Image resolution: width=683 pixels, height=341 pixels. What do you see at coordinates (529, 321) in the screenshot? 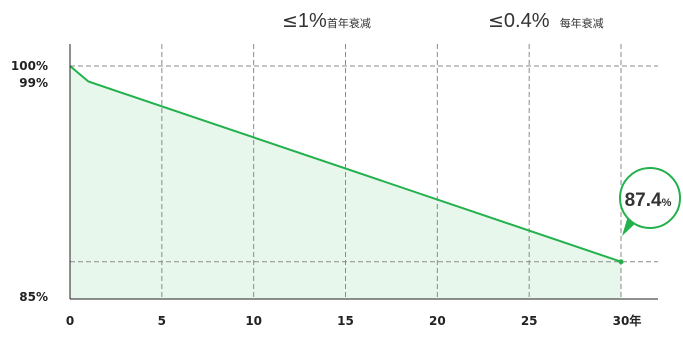
I see `x-tick-label: 25` at bounding box center [529, 321].